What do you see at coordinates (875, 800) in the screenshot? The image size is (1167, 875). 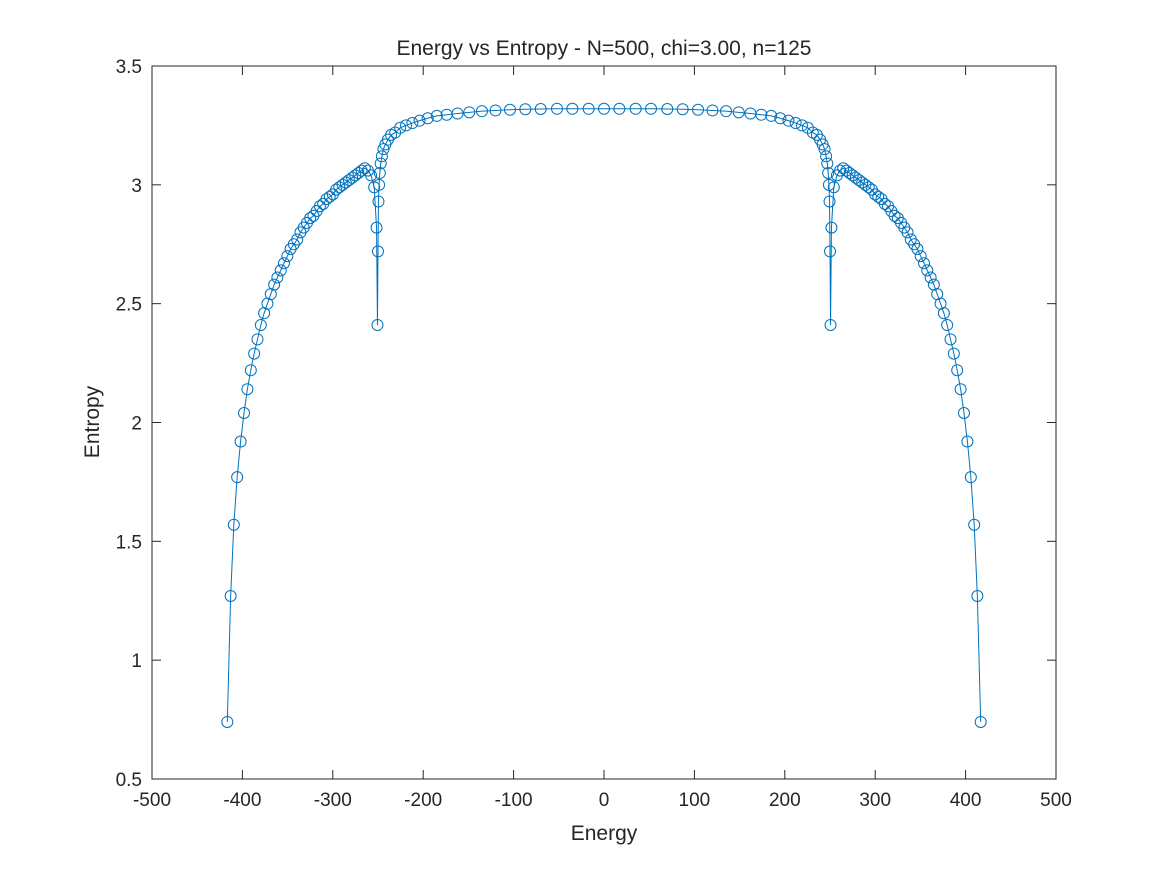 I see `x-tick-label: 300` at bounding box center [875, 800].